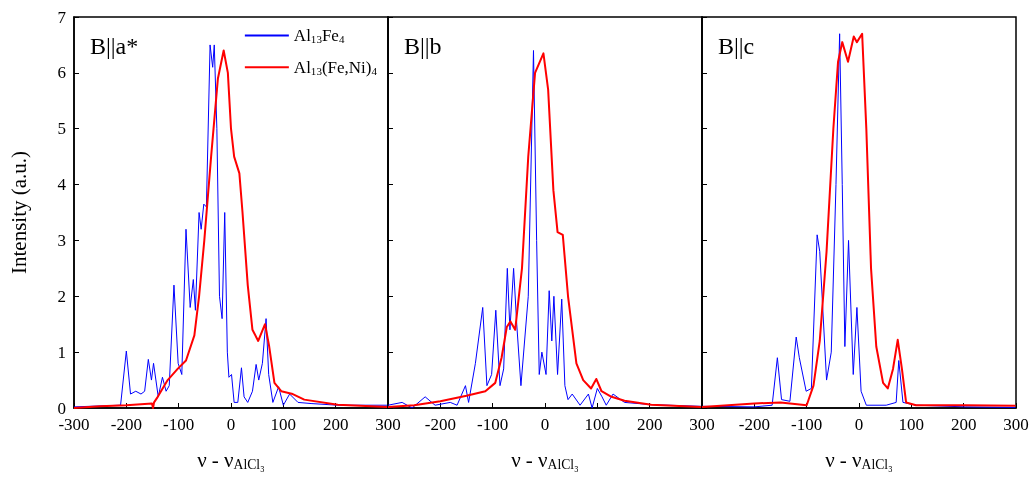 The width and height of the screenshot is (1035, 483). Describe the element at coordinates (62, 17) in the screenshot. I see `y-tick-label: 7` at that location.